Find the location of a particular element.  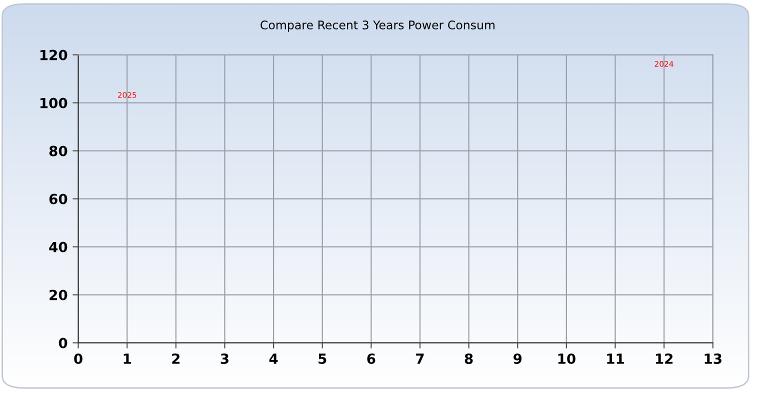

y-tick-label: 120 is located at coordinates (54, 55).